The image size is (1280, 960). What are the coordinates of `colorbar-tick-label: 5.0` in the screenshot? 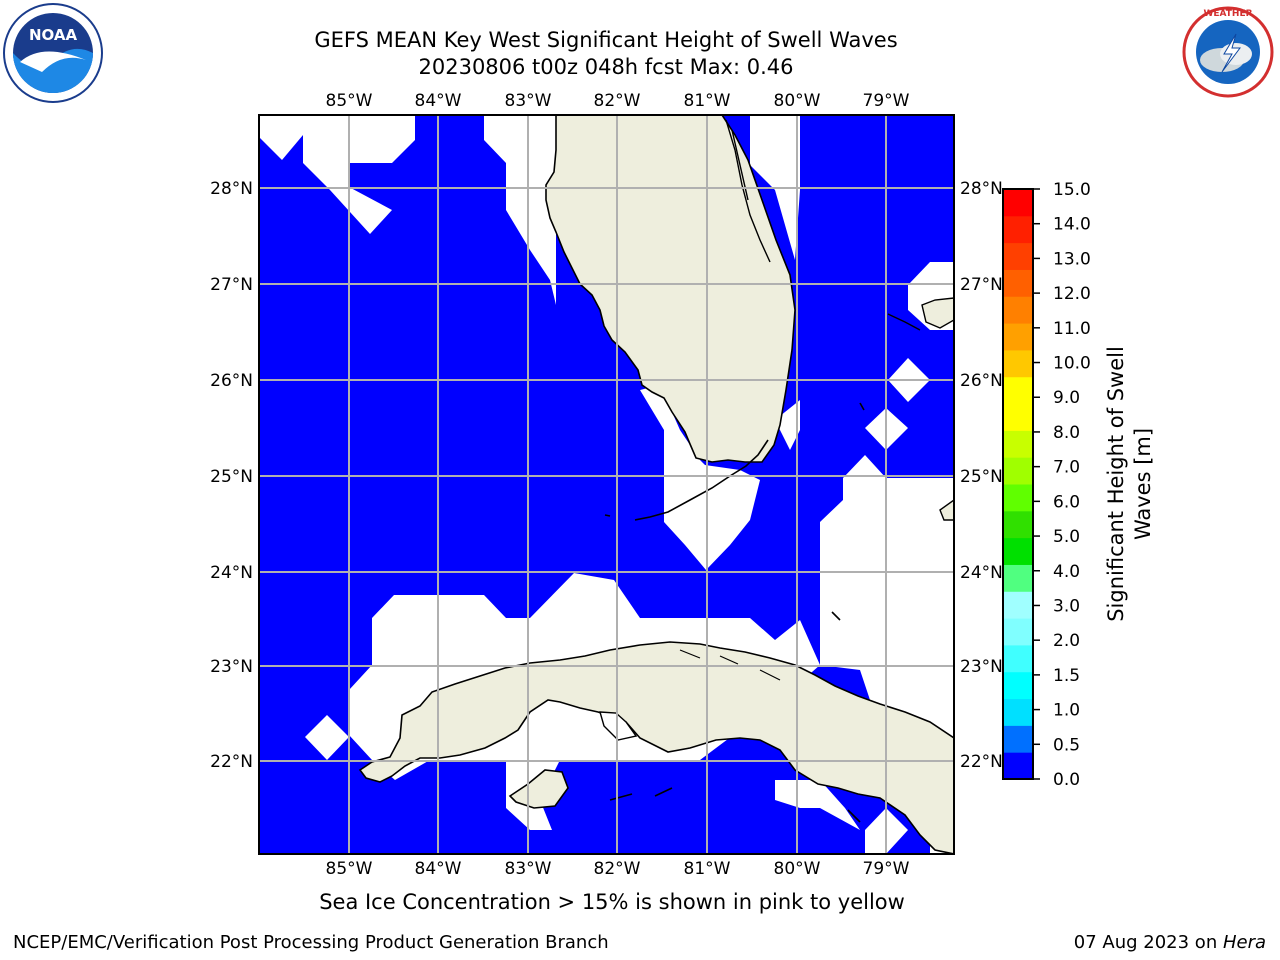 It's located at (1066, 537).